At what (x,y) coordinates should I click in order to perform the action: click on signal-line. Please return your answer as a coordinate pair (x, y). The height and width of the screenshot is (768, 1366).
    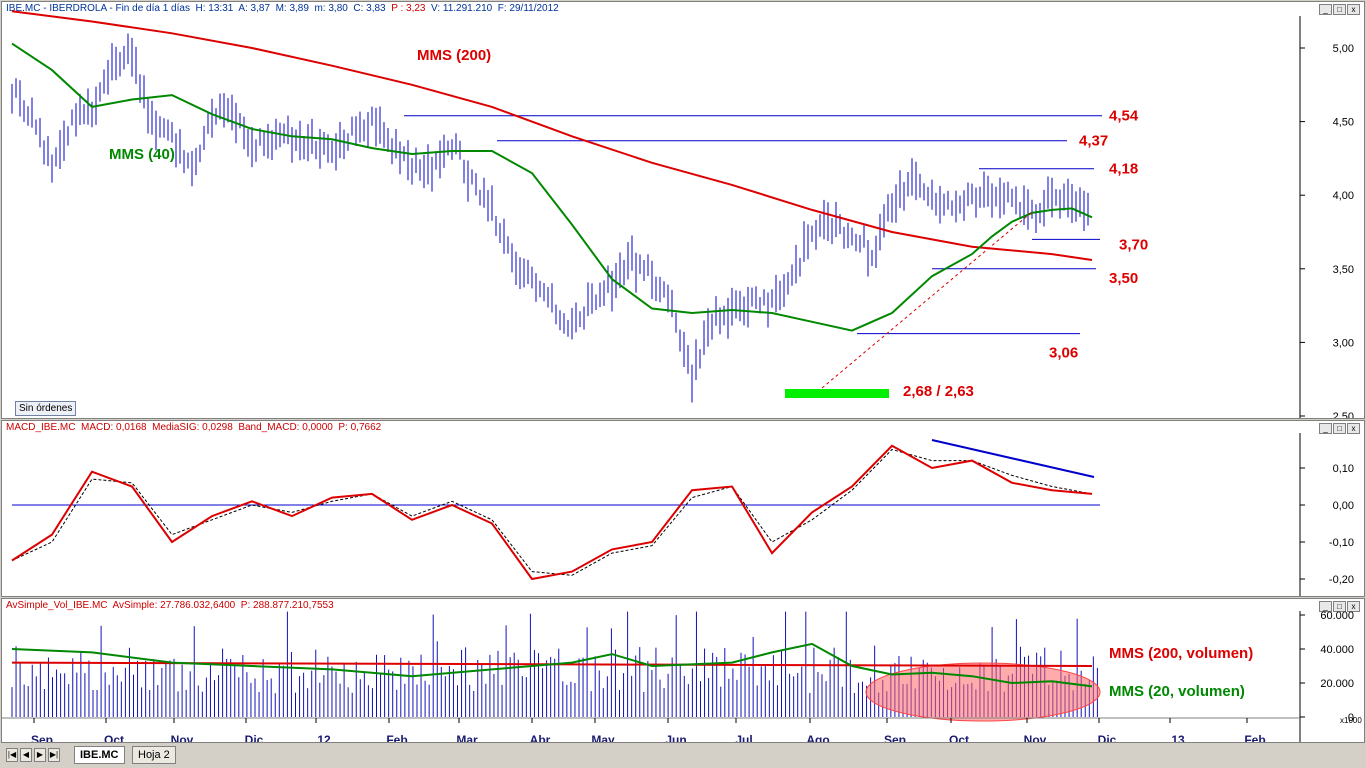
    Looking at the image, I should click on (552, 512).